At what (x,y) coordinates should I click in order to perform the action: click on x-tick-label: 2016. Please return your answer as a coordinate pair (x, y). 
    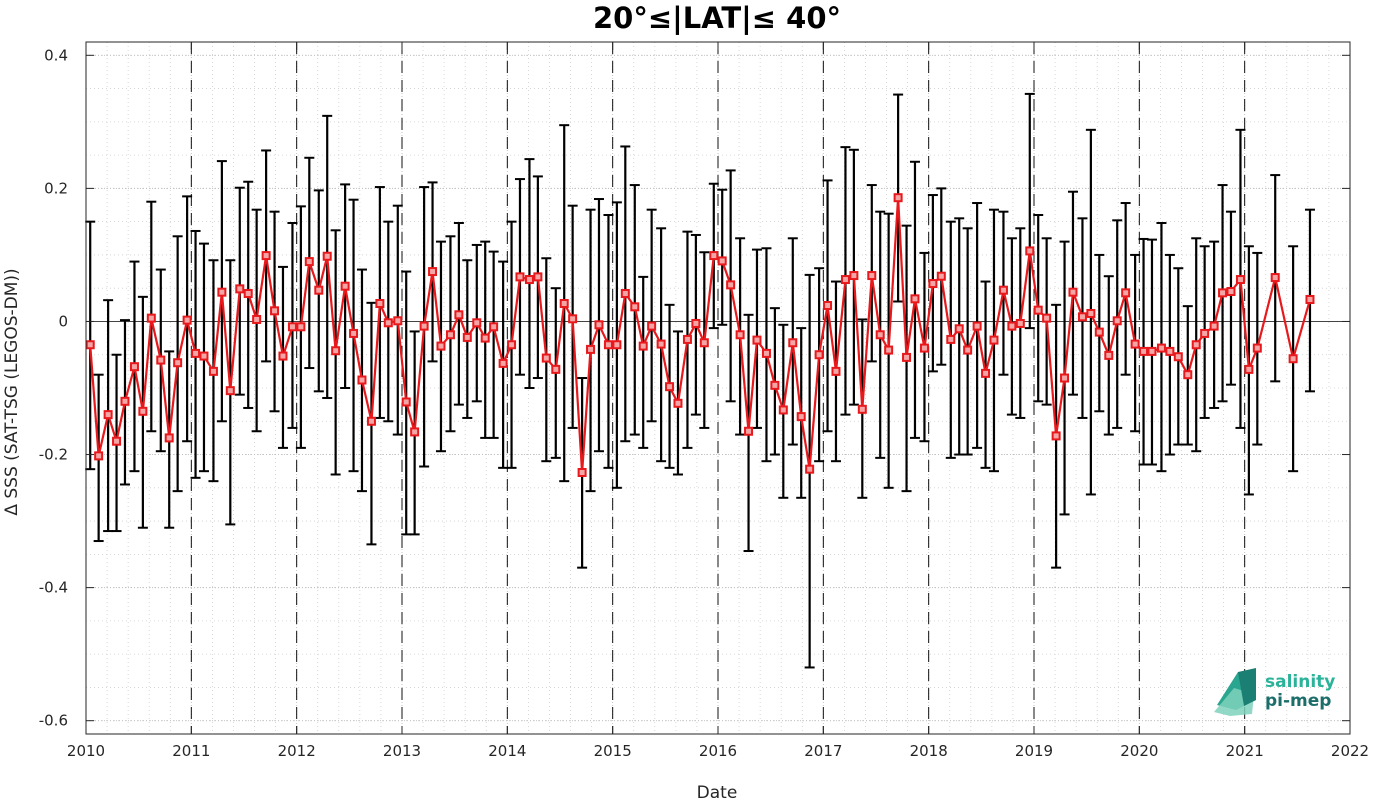
    Looking at the image, I should click on (718, 751).